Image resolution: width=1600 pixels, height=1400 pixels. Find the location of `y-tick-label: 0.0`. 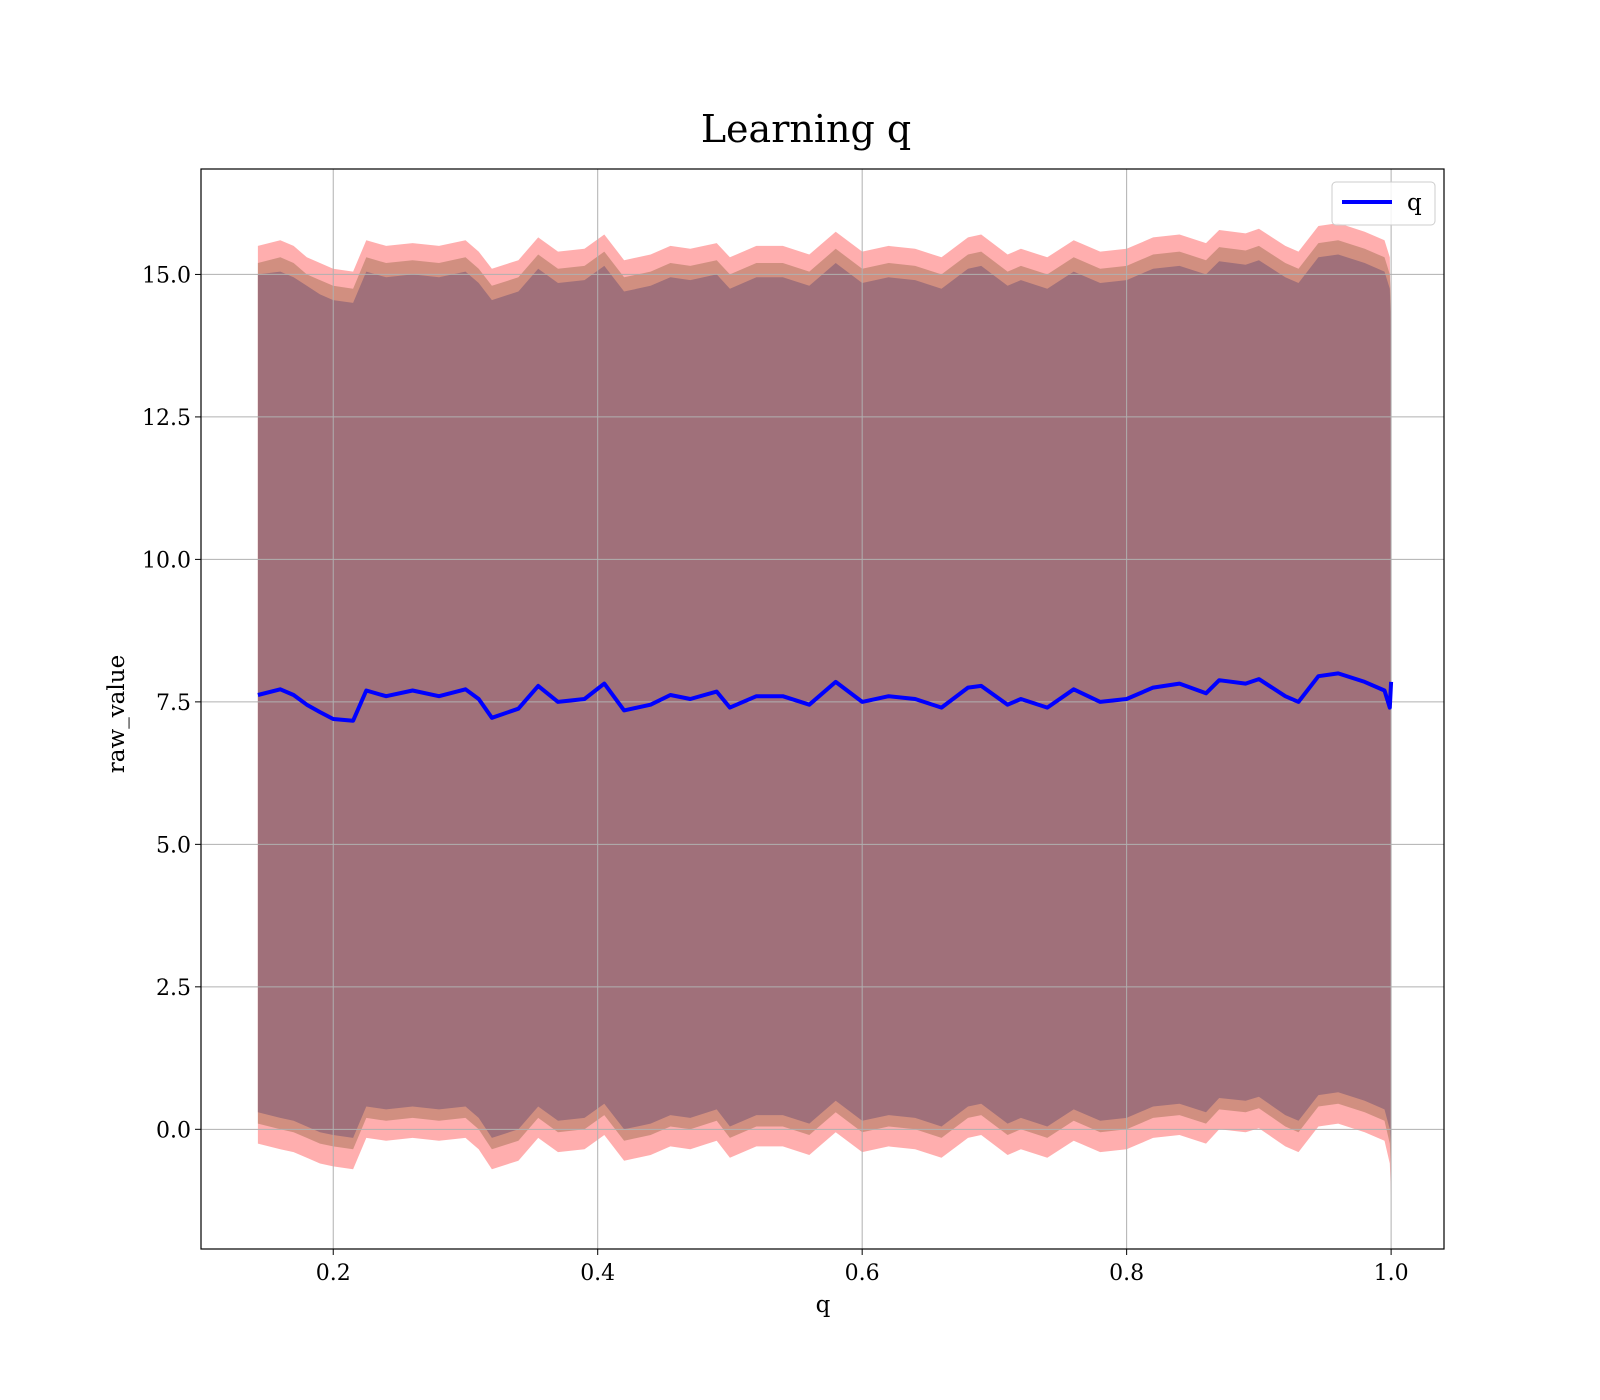

y-tick-label: 0.0 is located at coordinates (173, 1130).